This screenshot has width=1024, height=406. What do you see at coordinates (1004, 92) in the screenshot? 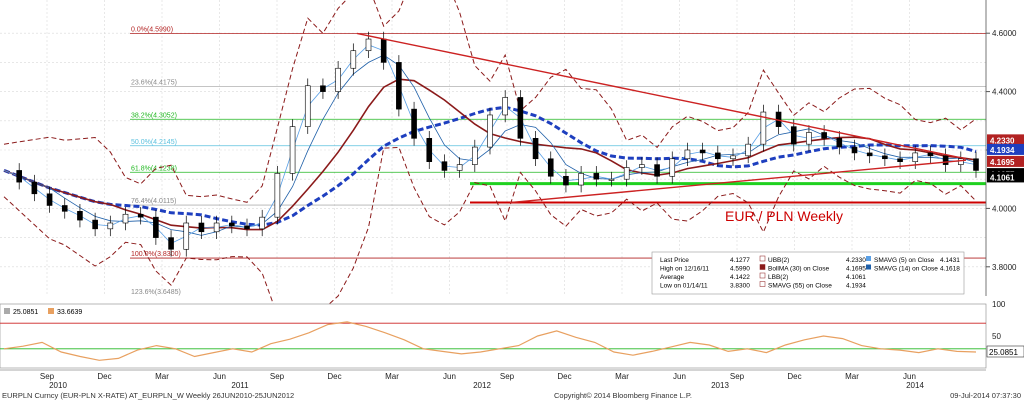
I see `y-tick-label: 4.4000` at bounding box center [1004, 92].